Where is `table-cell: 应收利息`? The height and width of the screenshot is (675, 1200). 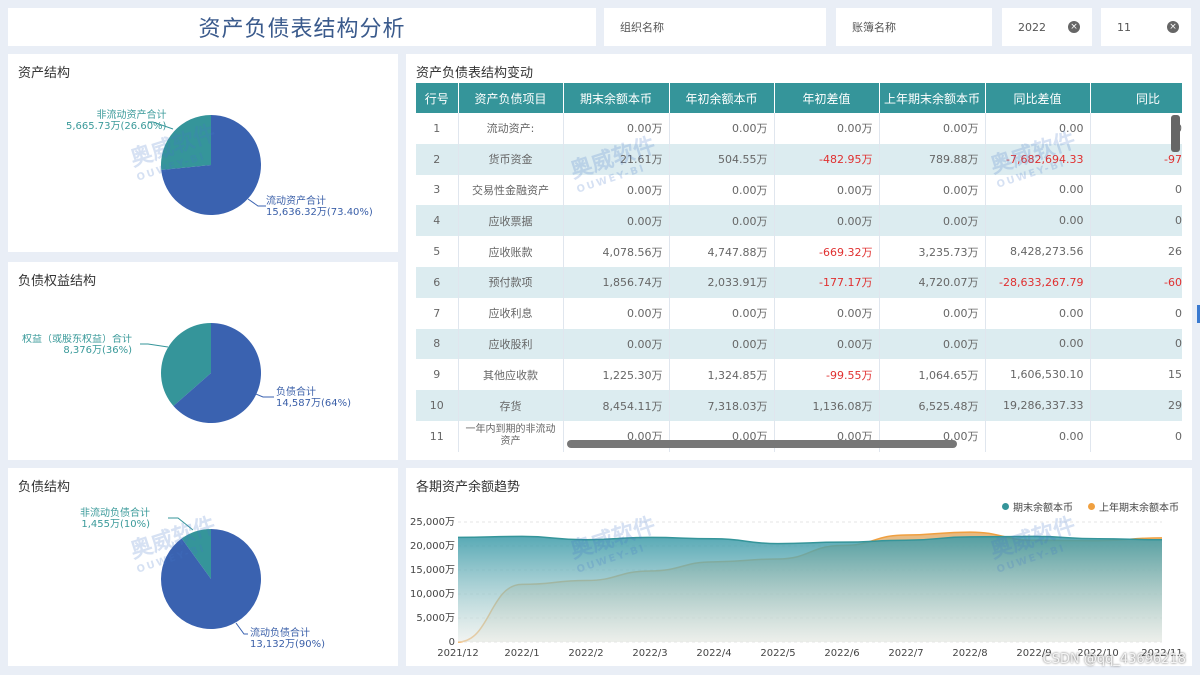 table-cell: 应收利息 is located at coordinates (511, 313).